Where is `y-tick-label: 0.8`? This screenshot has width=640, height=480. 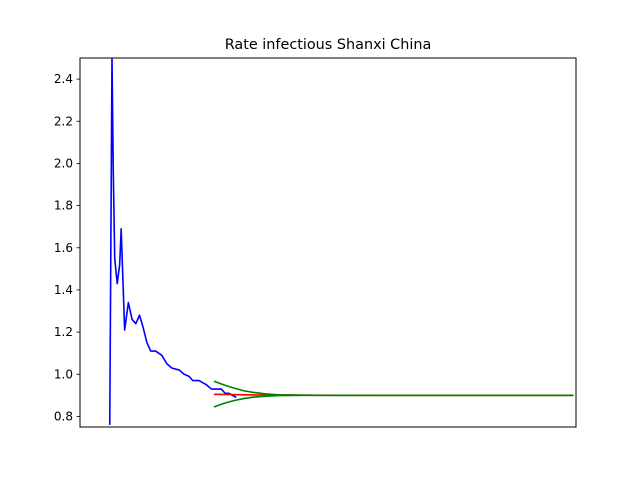 y-tick-label: 0.8 is located at coordinates (63, 416).